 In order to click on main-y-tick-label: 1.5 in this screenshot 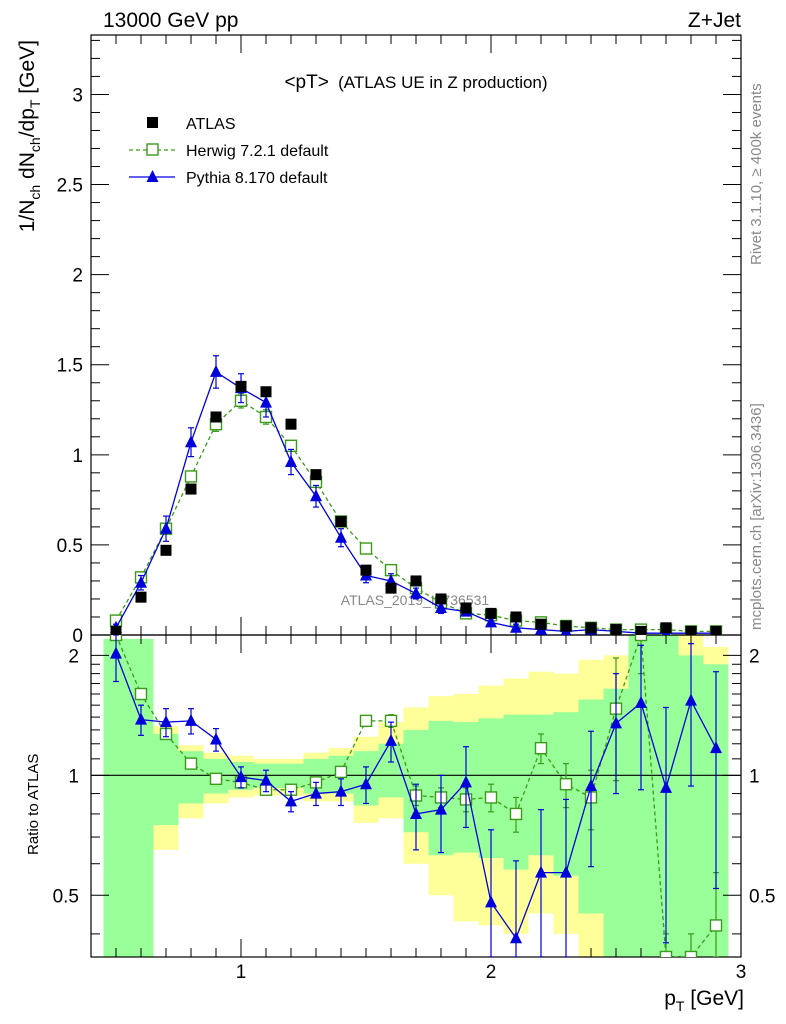, I will do `click(70, 366)`.